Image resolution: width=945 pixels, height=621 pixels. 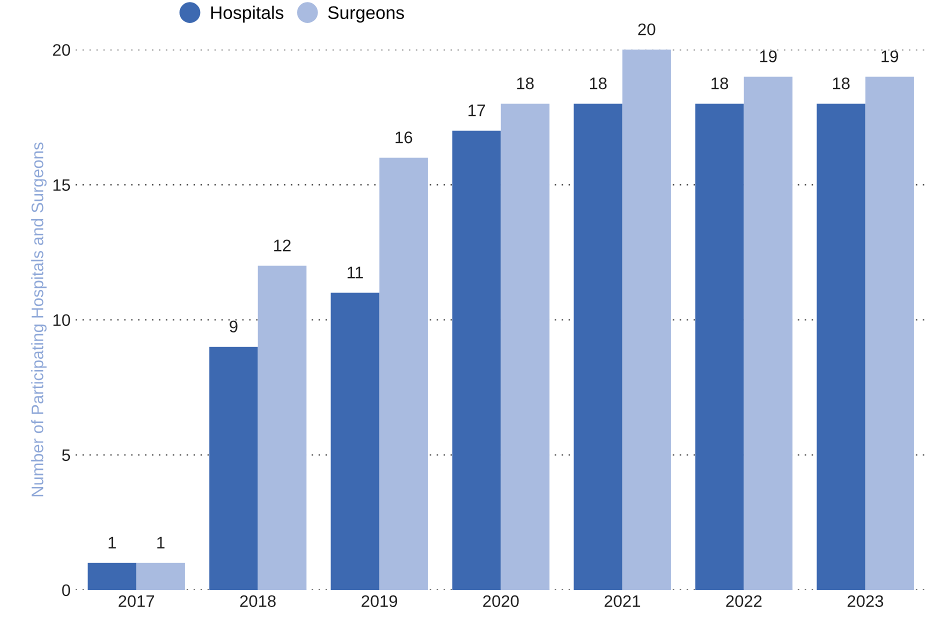 I want to click on data-label: 16, so click(x=404, y=138).